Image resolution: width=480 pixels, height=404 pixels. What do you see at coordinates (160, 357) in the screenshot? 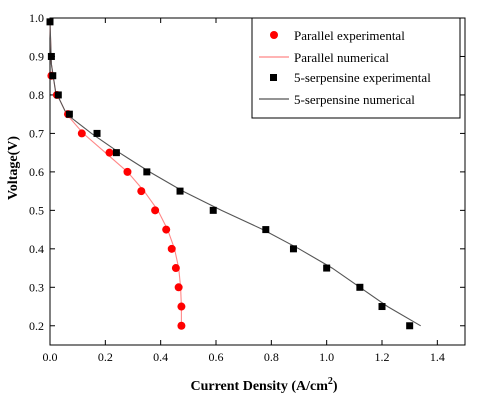
I see `x-tick-label: 0.4` at bounding box center [160, 357].